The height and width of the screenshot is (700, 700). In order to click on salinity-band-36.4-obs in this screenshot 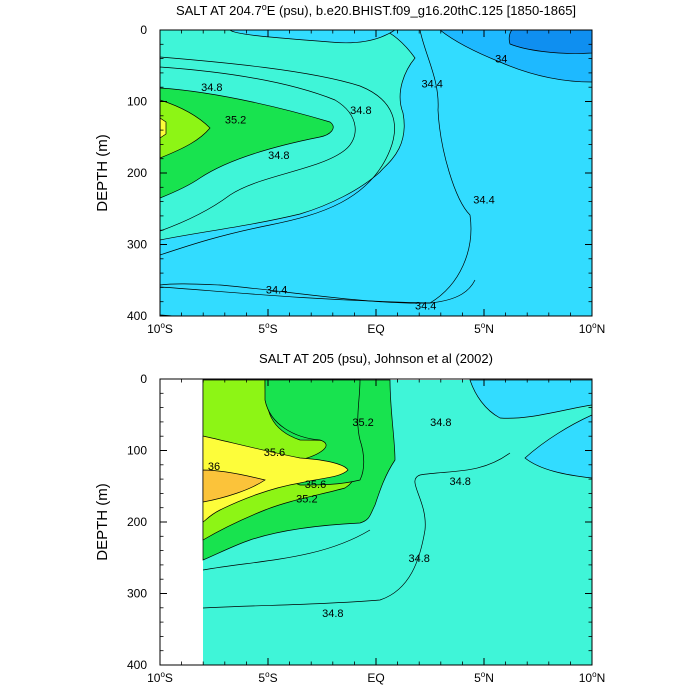, I will do `click(234, 486)`.